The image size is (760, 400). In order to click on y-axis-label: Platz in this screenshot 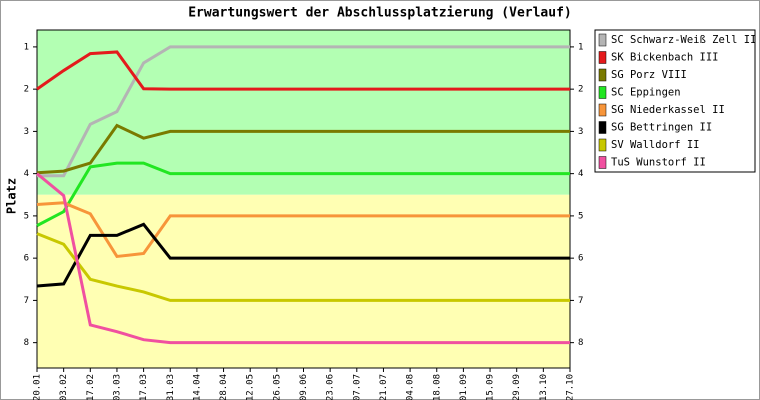, I will do `click(12, 196)`.